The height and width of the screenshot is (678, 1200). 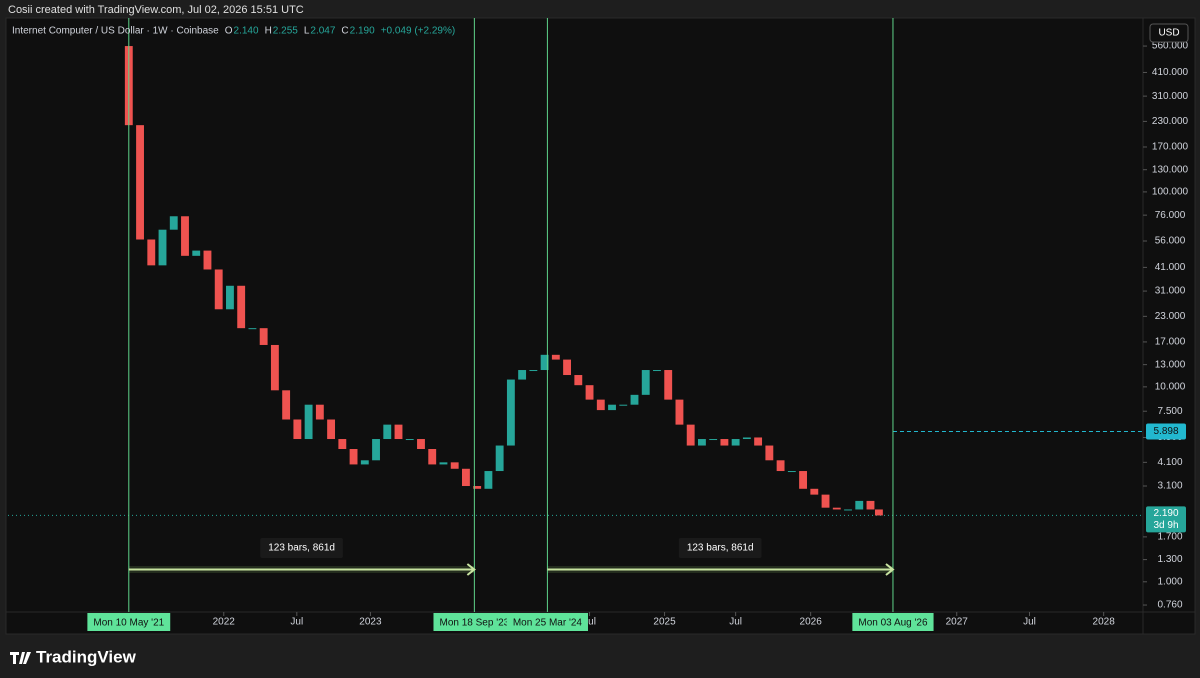 What do you see at coordinates (370, 622) in the screenshot?
I see `x-tick-label: 2023` at bounding box center [370, 622].